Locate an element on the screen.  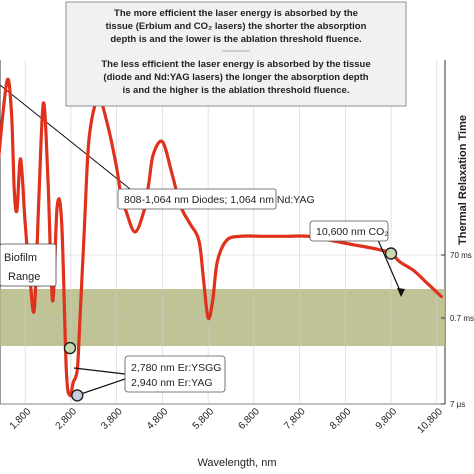
arrow-to-co2 is located at coordinates (389, 266).